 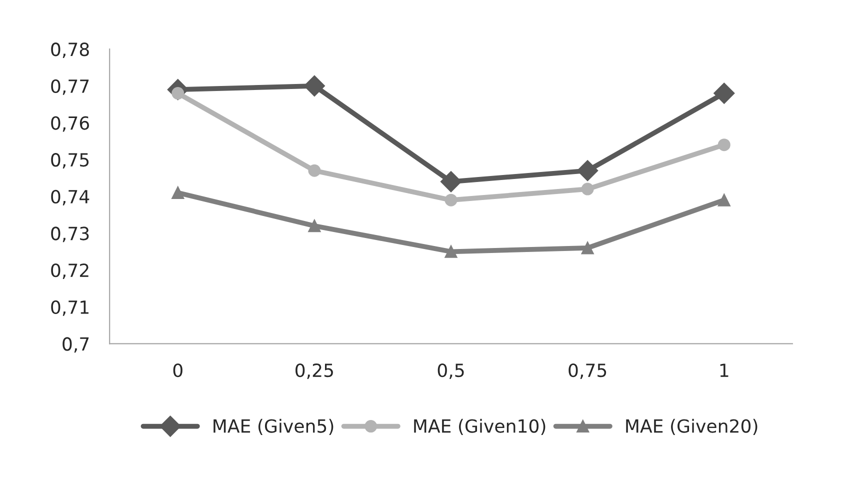 I want to click on x-tick-label: 1, so click(x=724, y=370).